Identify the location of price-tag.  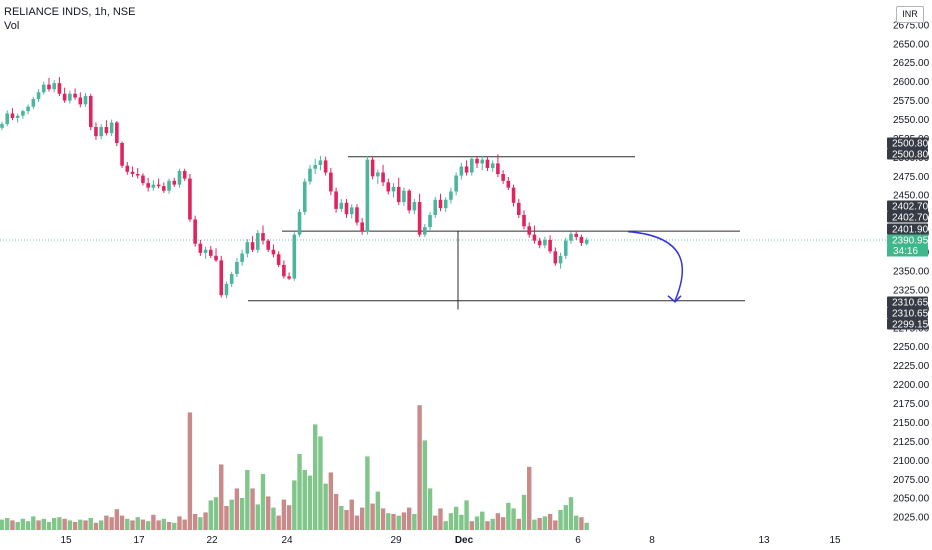
(907, 206).